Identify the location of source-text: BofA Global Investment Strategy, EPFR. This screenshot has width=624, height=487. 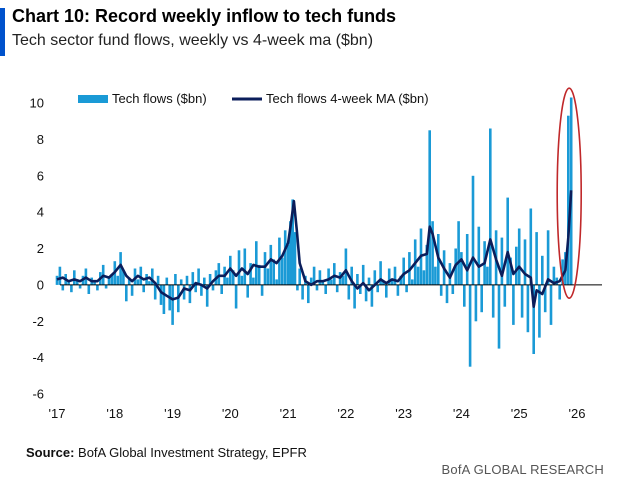
(190, 452).